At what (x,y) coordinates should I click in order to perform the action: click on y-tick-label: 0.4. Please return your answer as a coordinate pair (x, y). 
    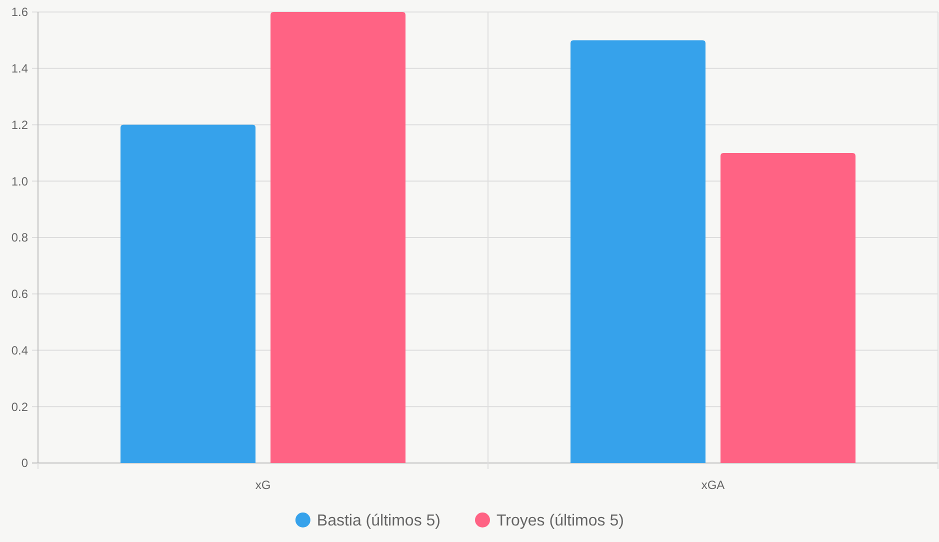
    Looking at the image, I should click on (19, 350).